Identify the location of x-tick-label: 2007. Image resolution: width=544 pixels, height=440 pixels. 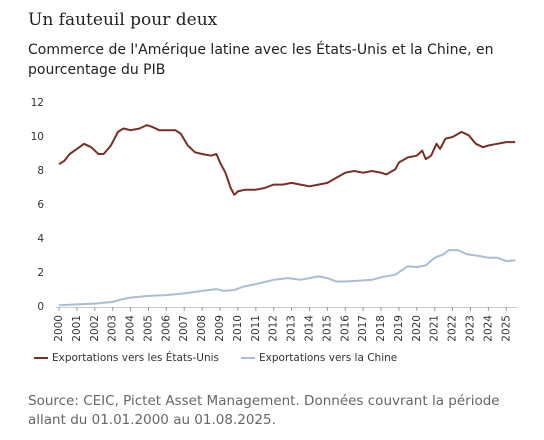
(184, 328).